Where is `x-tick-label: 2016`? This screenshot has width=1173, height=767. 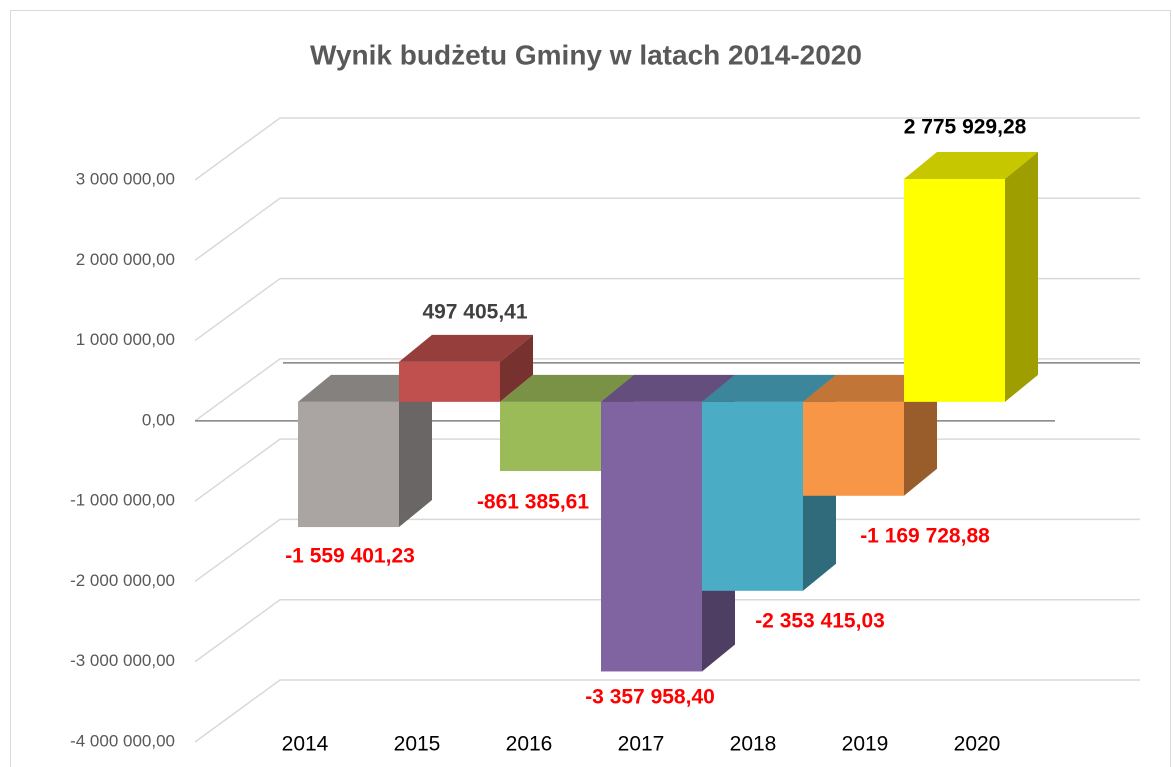
x-tick-label: 2016 is located at coordinates (529, 744).